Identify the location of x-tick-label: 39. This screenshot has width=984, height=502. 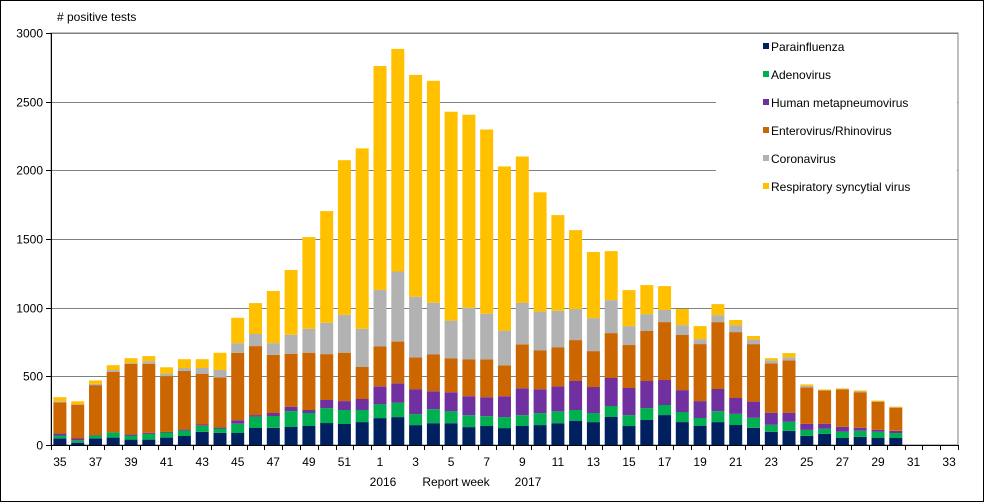
(131, 462).